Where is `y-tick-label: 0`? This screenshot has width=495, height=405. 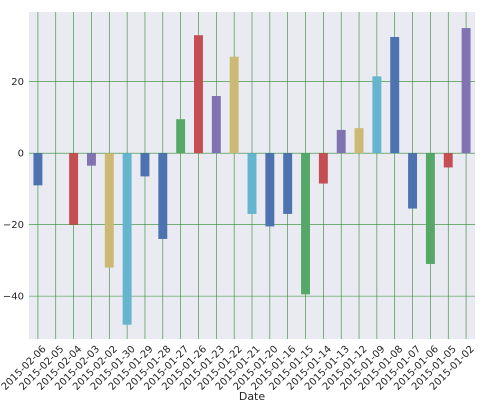
y-tick-label: 0 is located at coordinates (21, 154).